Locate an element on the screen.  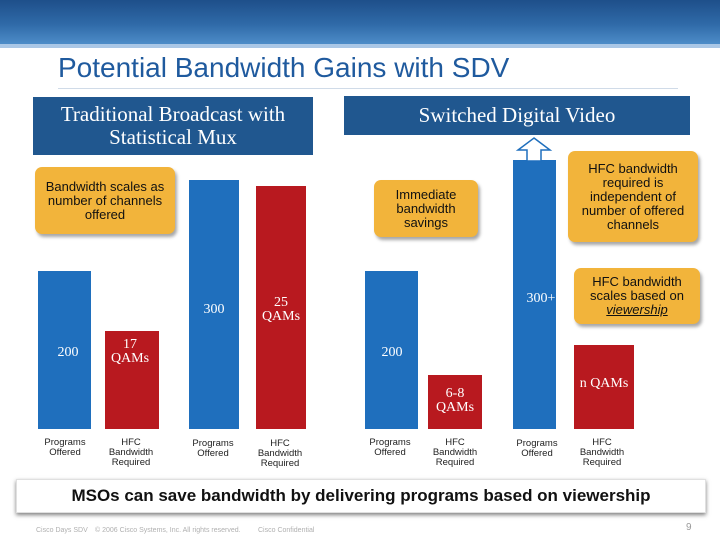
slide-title: Potential Bandwidth Gains with SDV is located at coordinates (284, 67).